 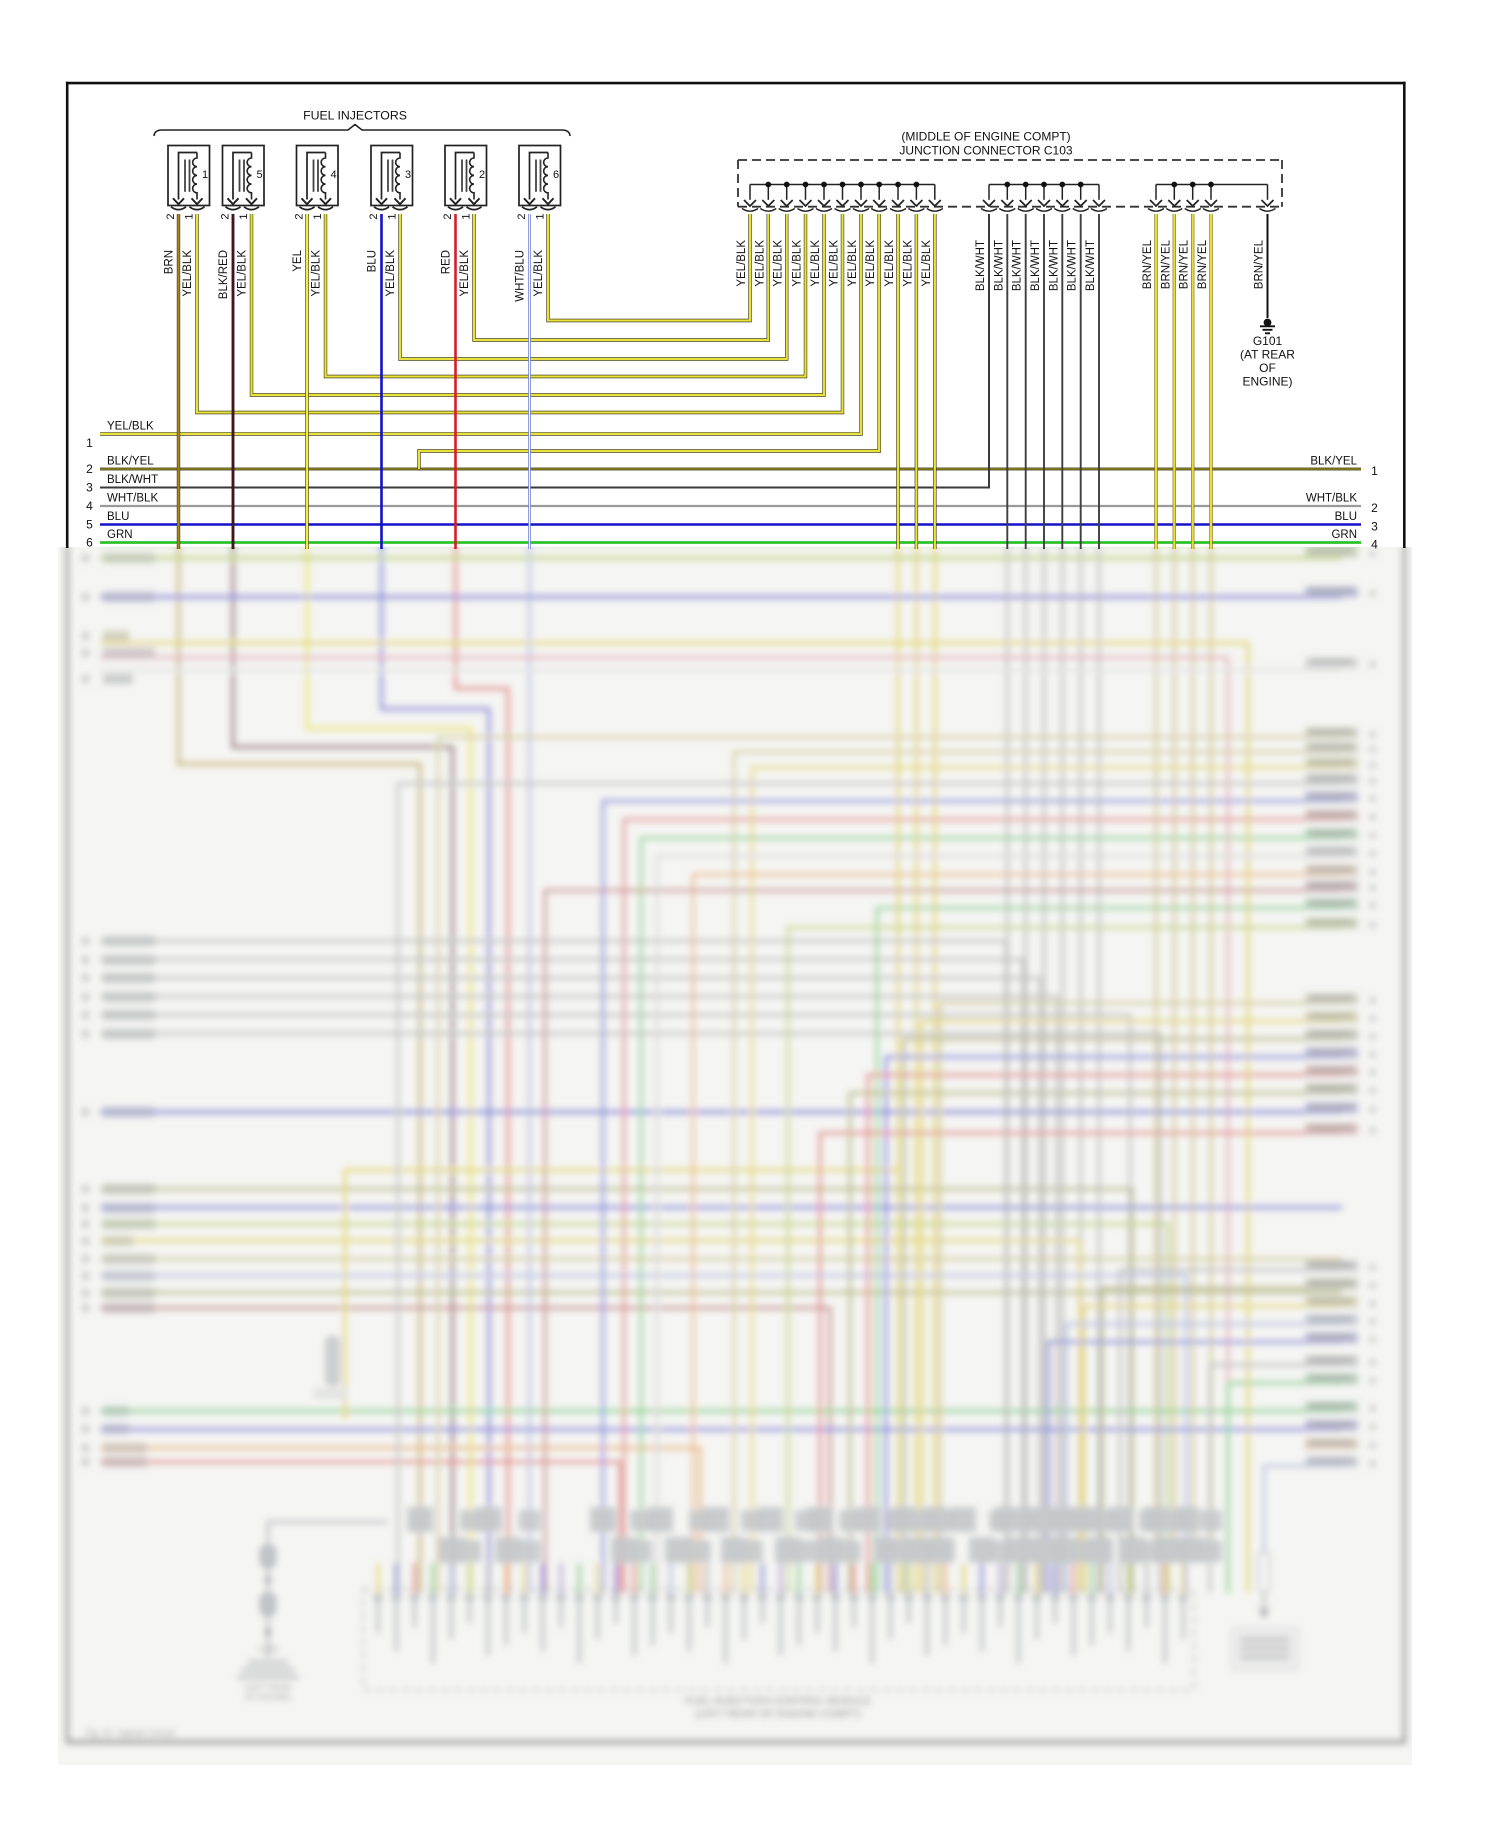 I want to click on svg-text: OF ENGINE), so click(x=268, y=1697).